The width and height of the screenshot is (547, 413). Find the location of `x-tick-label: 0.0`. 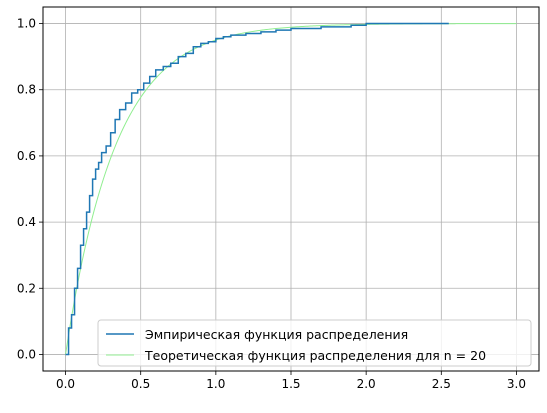

x-tick-label: 0.0 is located at coordinates (65, 384).